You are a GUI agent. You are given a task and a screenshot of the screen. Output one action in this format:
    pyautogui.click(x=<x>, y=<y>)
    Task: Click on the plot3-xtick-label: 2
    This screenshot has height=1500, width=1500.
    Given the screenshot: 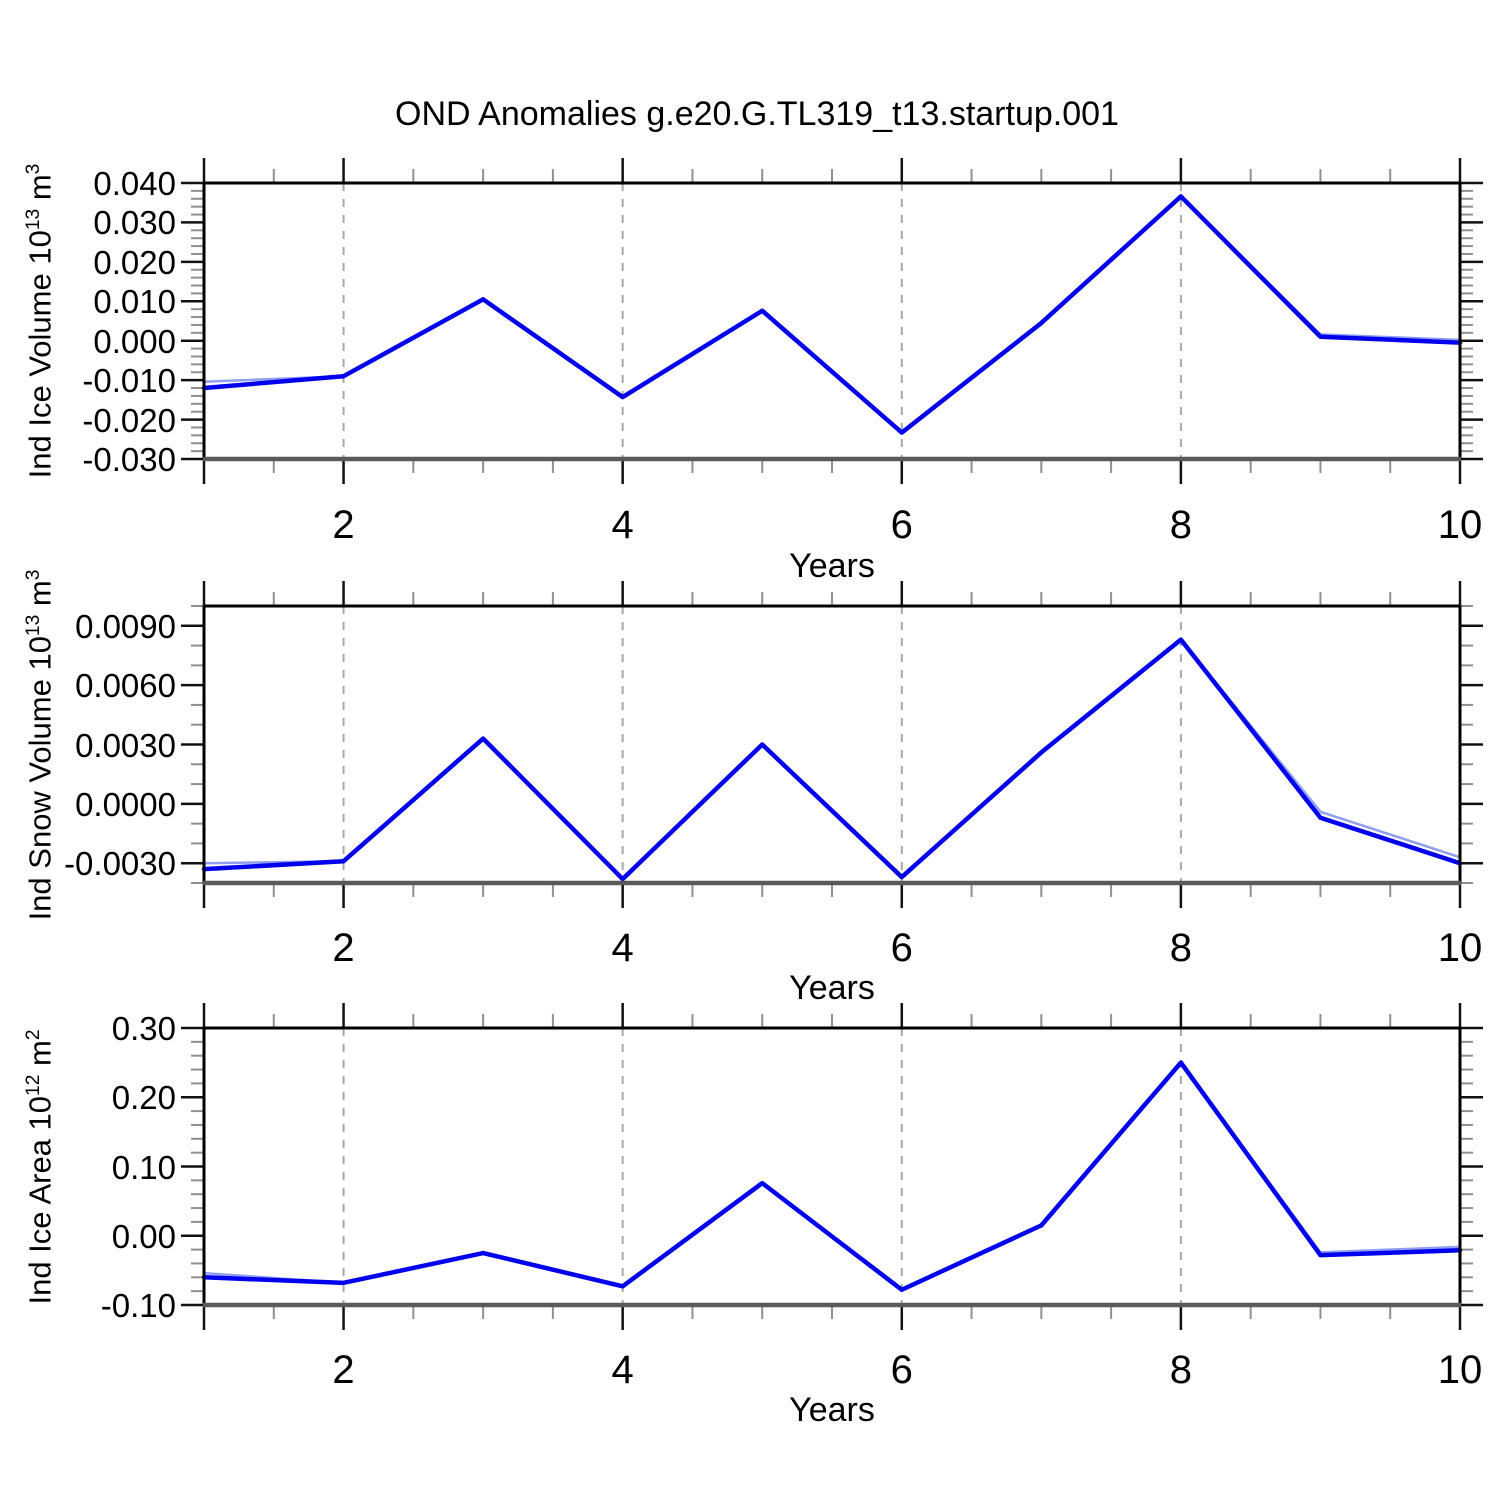 What is the action you would take?
    pyautogui.click(x=343, y=1370)
    